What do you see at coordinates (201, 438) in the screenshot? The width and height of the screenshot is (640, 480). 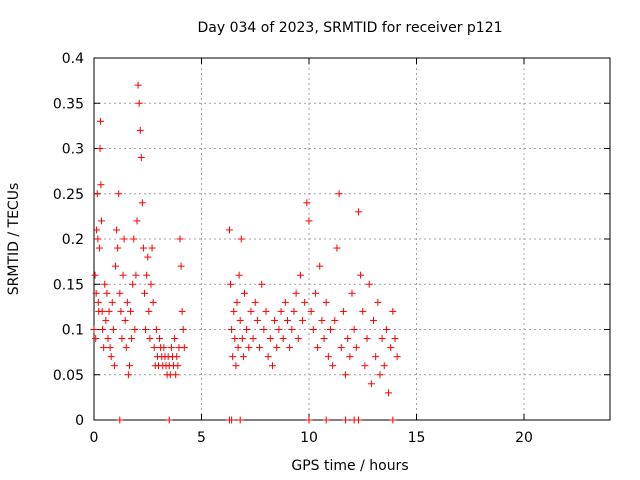 I see `x-tick-label: 5` at bounding box center [201, 438].